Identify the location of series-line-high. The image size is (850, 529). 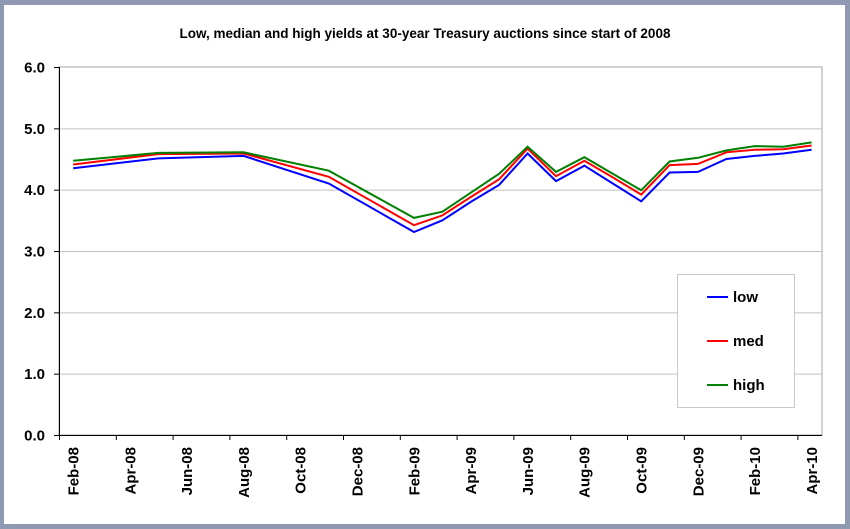
(442, 180).